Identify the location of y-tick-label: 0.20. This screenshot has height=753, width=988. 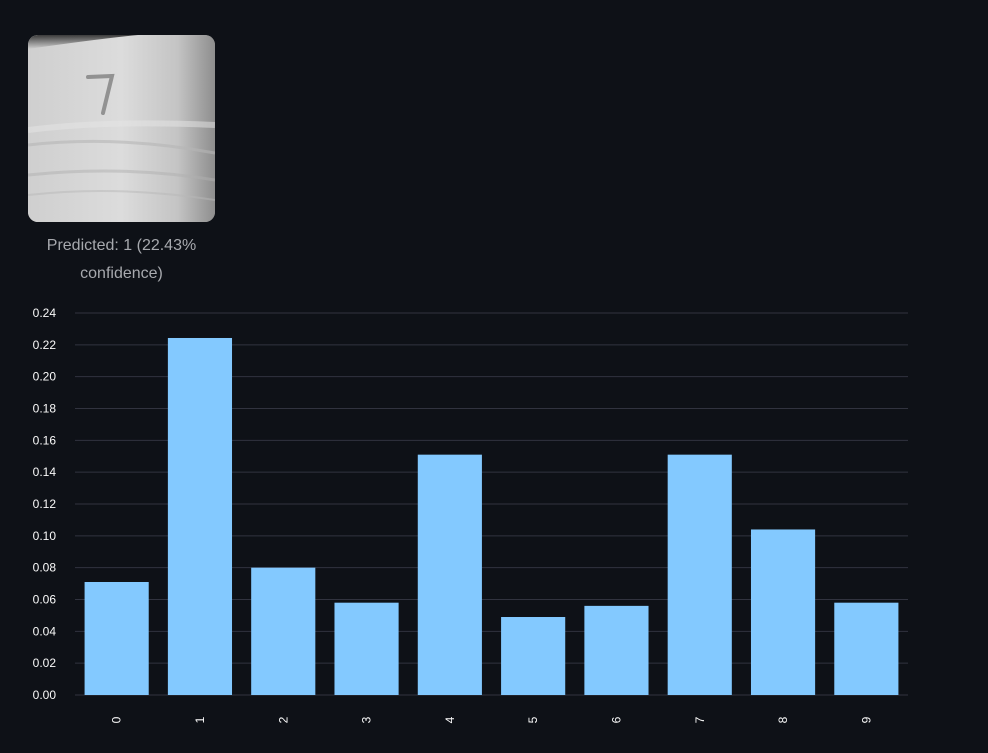
(45, 377).